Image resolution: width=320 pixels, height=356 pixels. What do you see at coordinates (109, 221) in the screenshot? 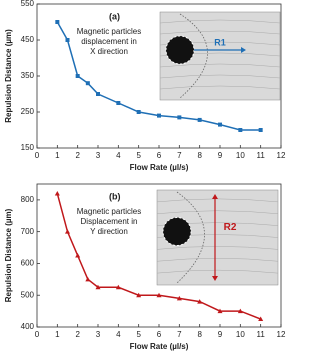
I see `annotation: Displacement in` at bounding box center [109, 221].